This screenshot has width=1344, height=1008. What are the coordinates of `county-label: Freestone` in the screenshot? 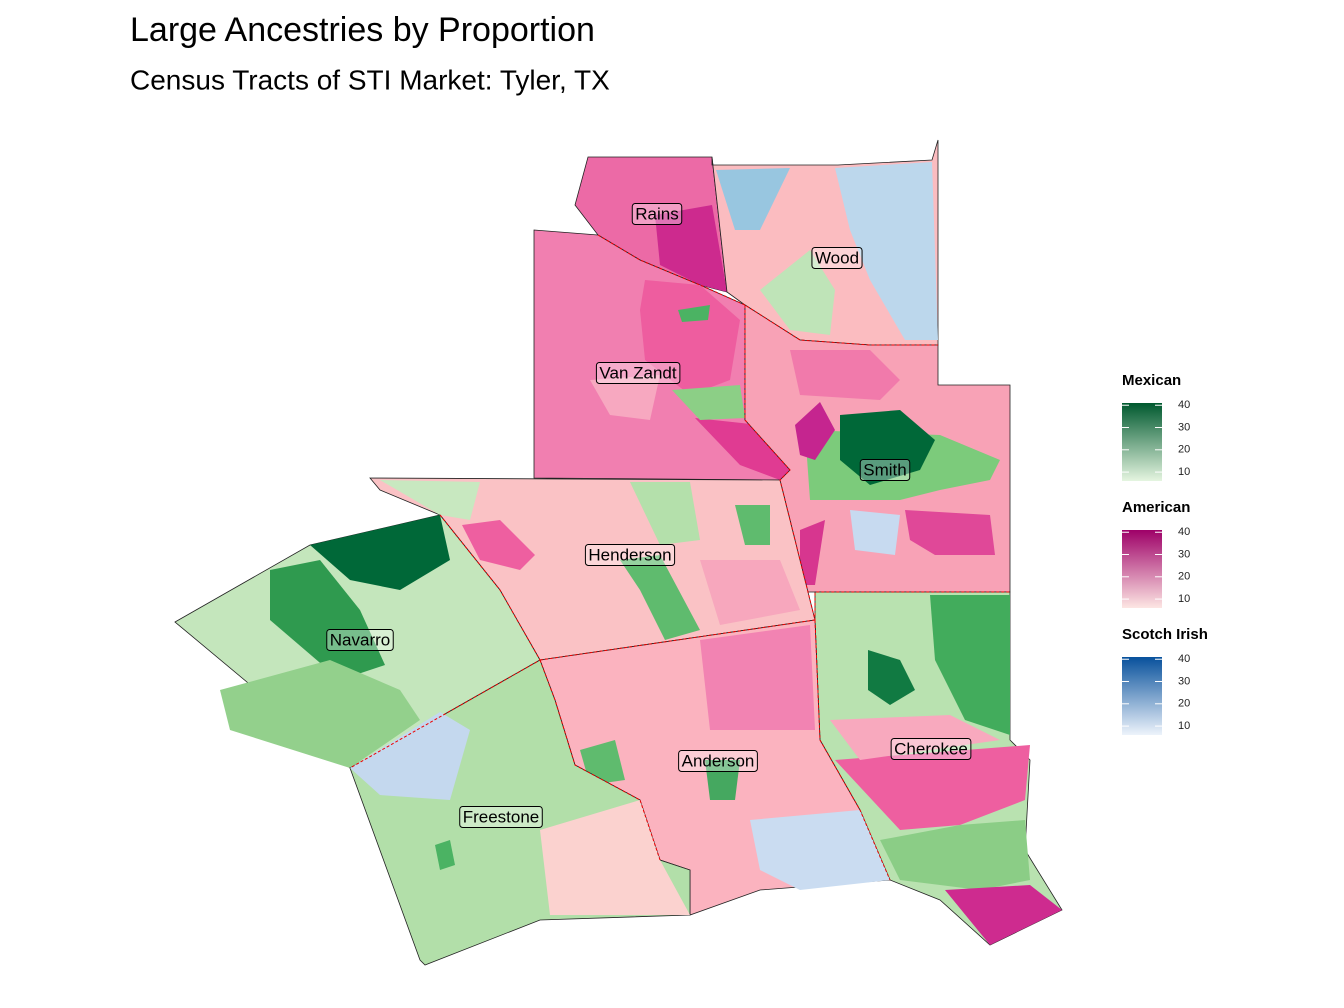 It's located at (501, 816).